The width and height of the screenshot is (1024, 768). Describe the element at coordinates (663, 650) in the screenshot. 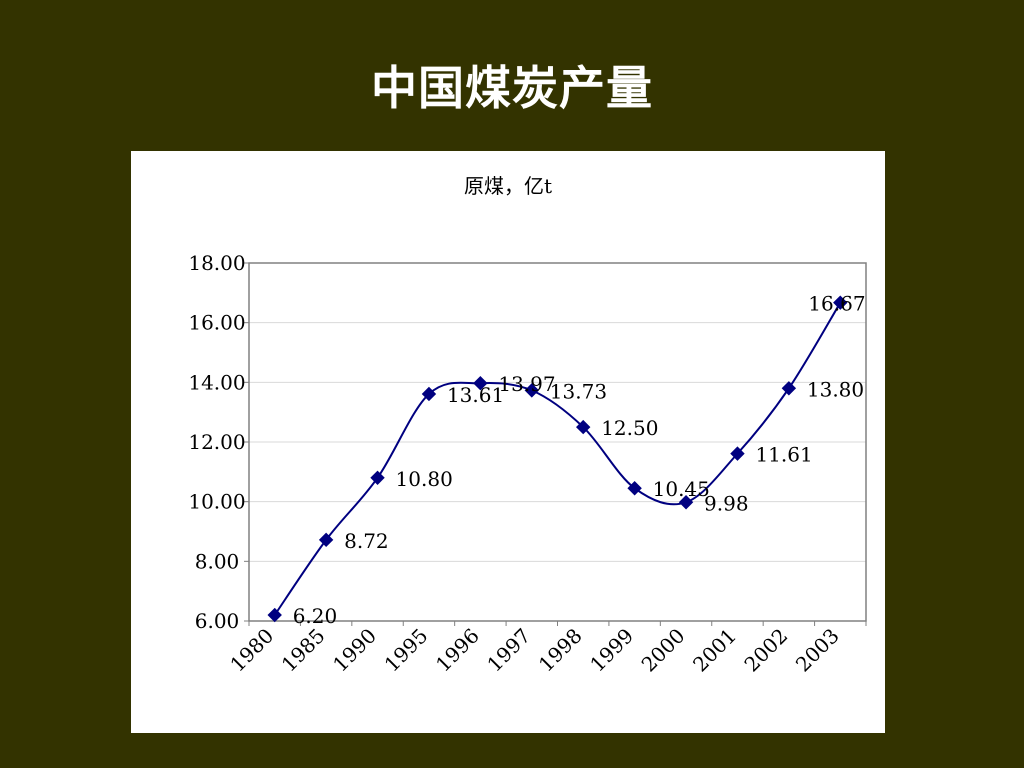

I see `x-tick-label: 2000` at that location.